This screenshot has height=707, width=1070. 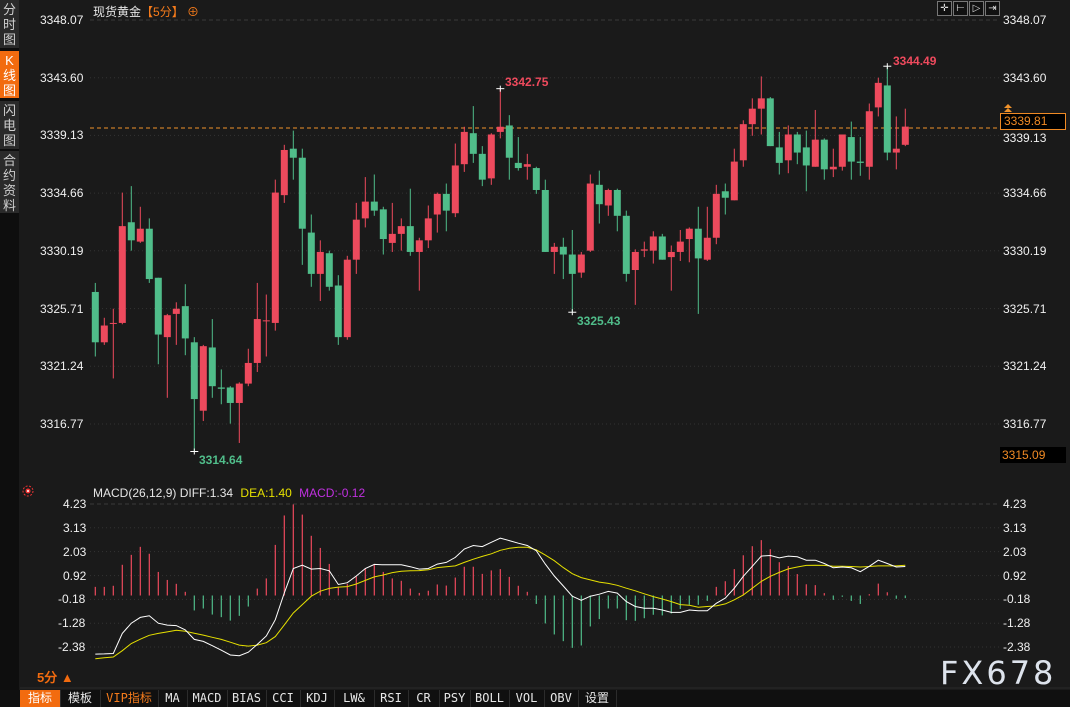 What do you see at coordinates (28, 491) in the screenshot?
I see `macd-settings-icon` at bounding box center [28, 491].